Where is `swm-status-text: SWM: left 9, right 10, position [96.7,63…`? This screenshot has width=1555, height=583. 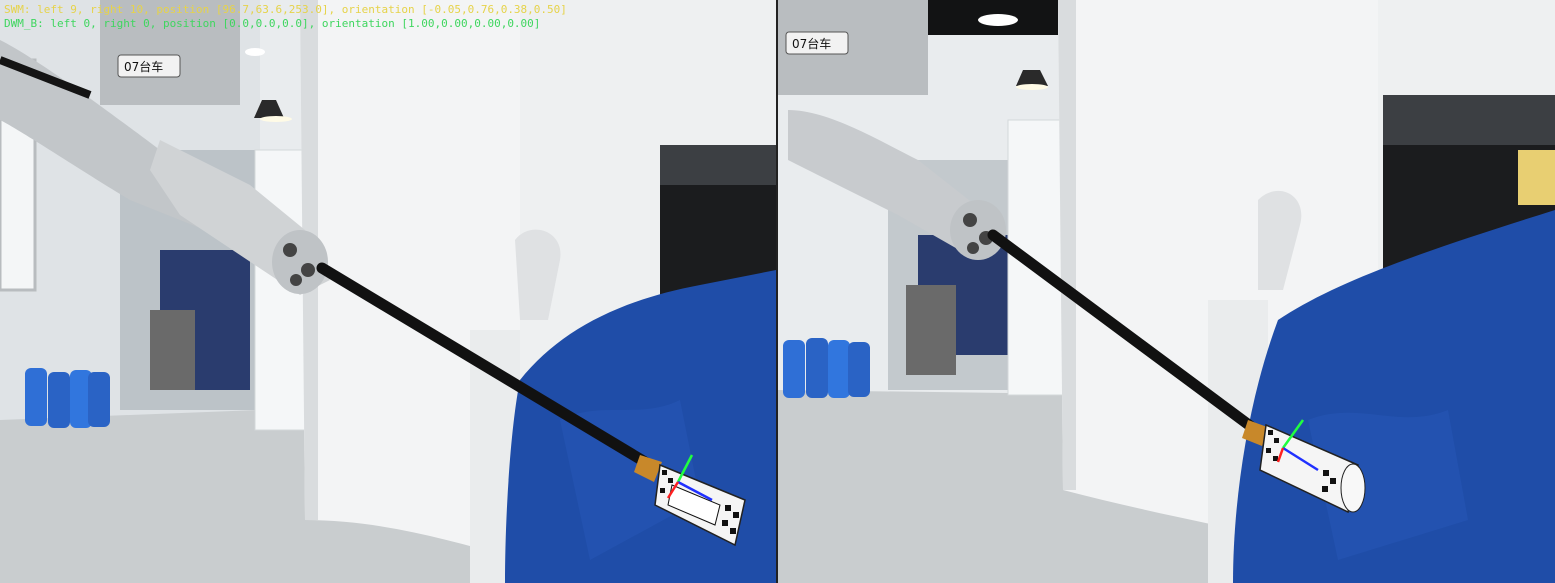
swm-status-text: SWM: left 9, right 10, position [96.7,63… is located at coordinates (285, 9).